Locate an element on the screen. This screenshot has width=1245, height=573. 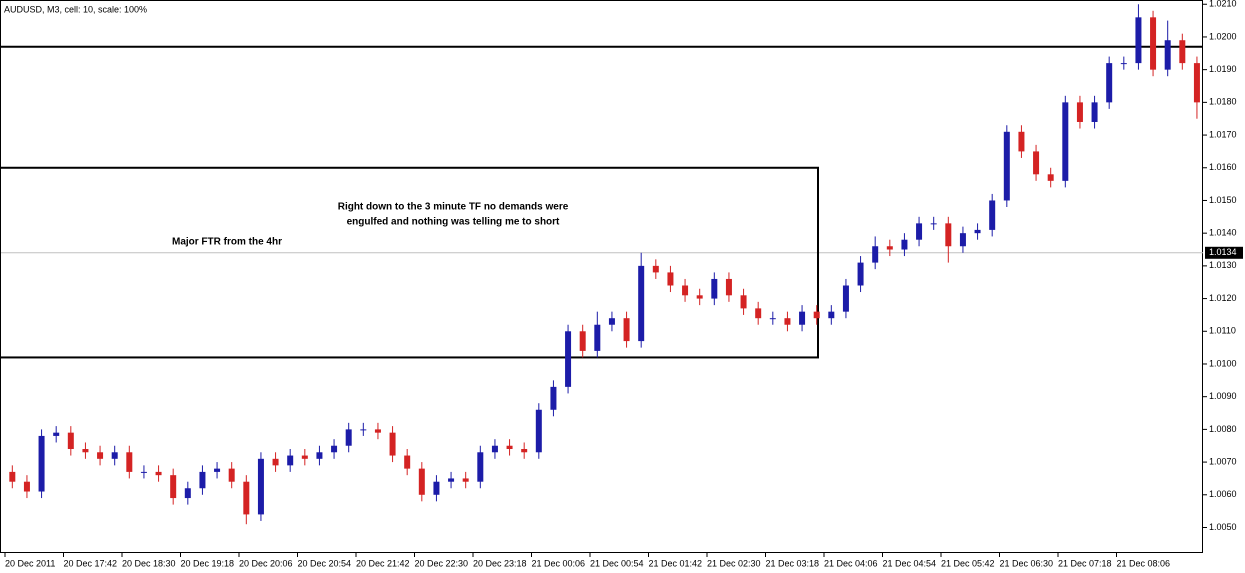
y-tick-label: 1.0140 is located at coordinates (1223, 233).